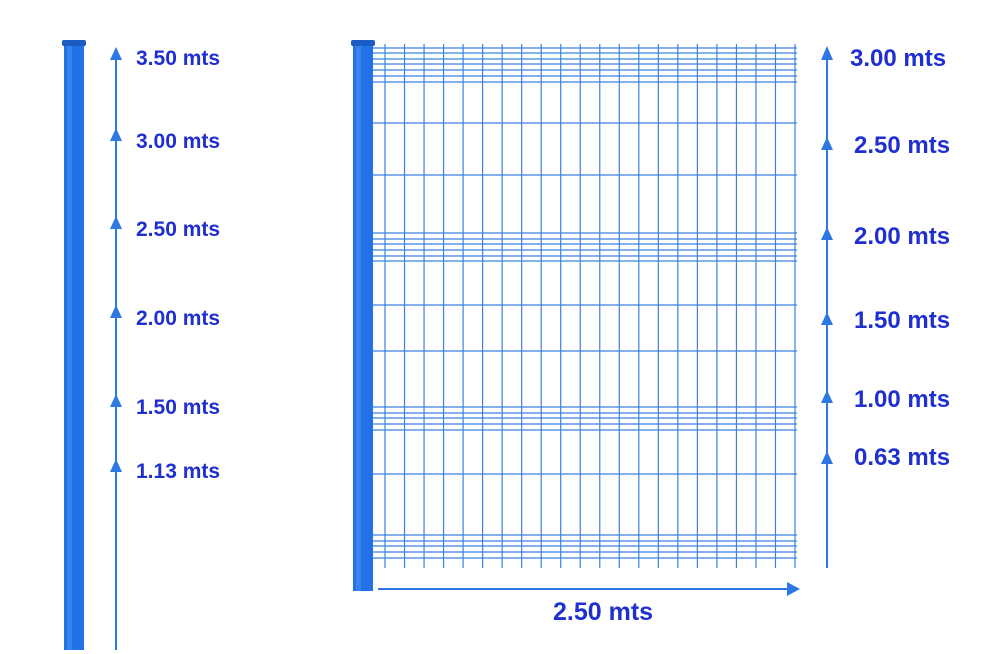 The image size is (1003, 654). I want to click on post-cap, so click(74, 43).